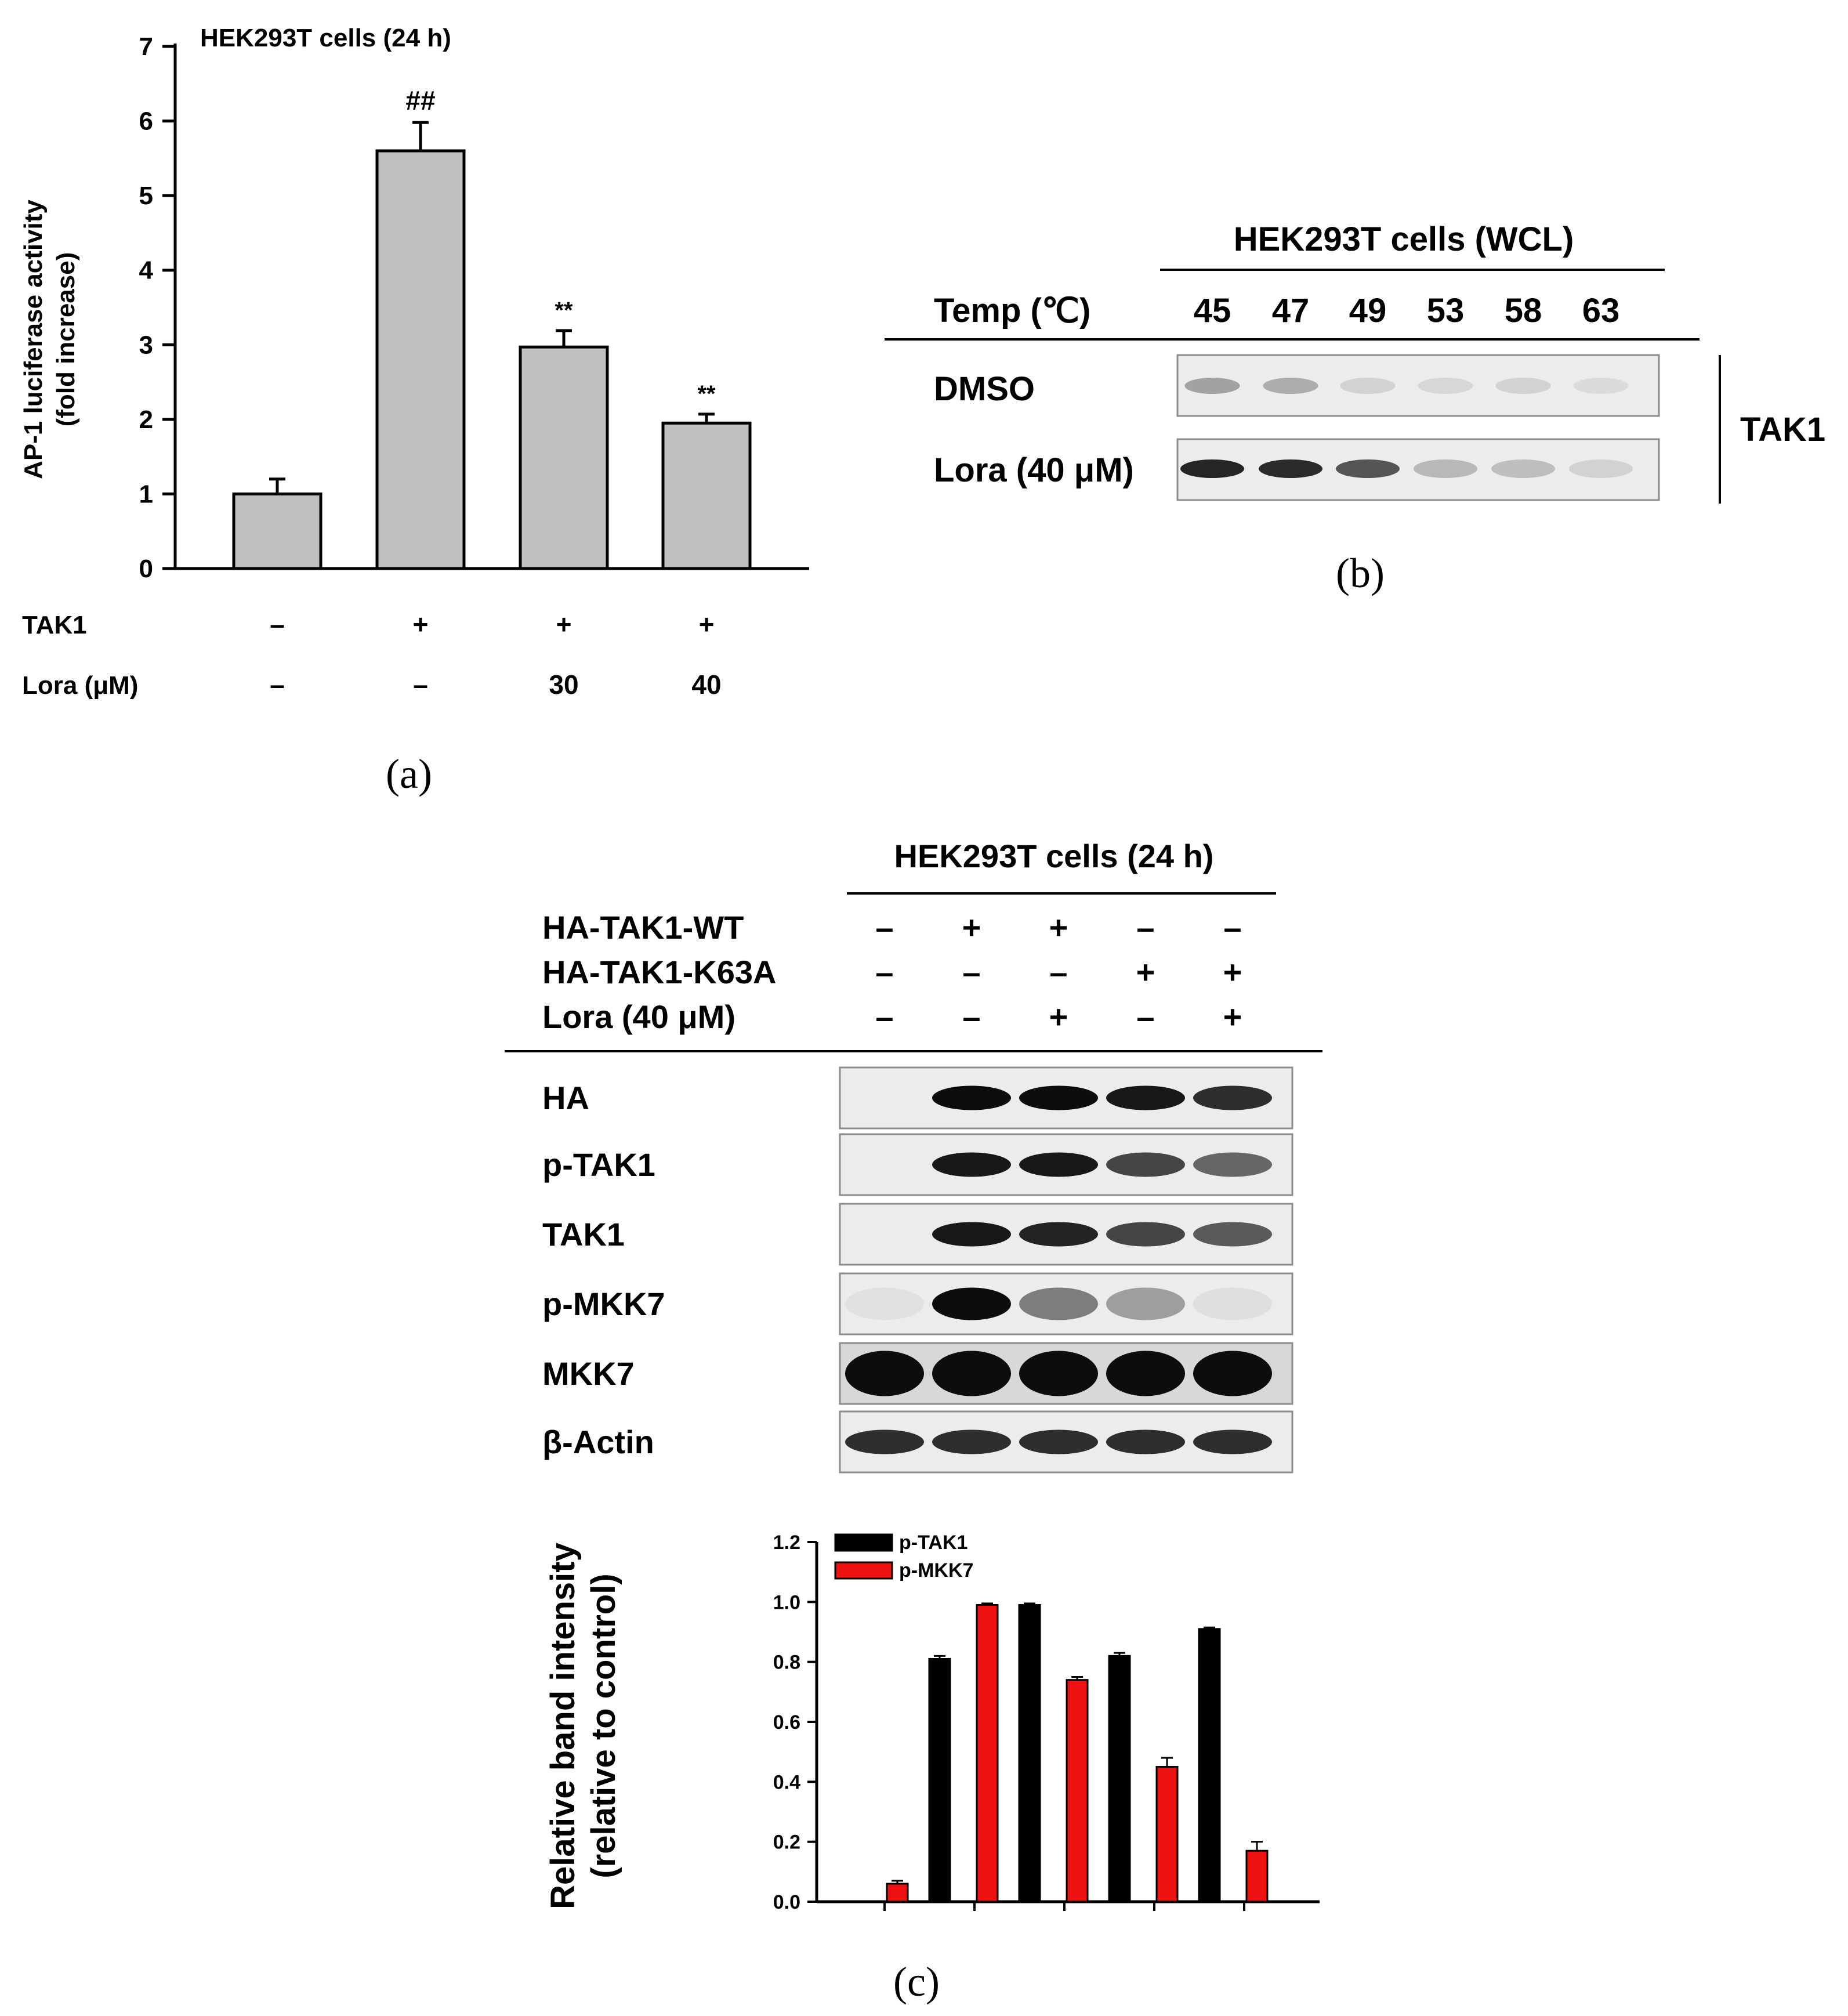 The height and width of the screenshot is (2016, 1848). I want to click on panel-b-label: (b), so click(1360, 573).